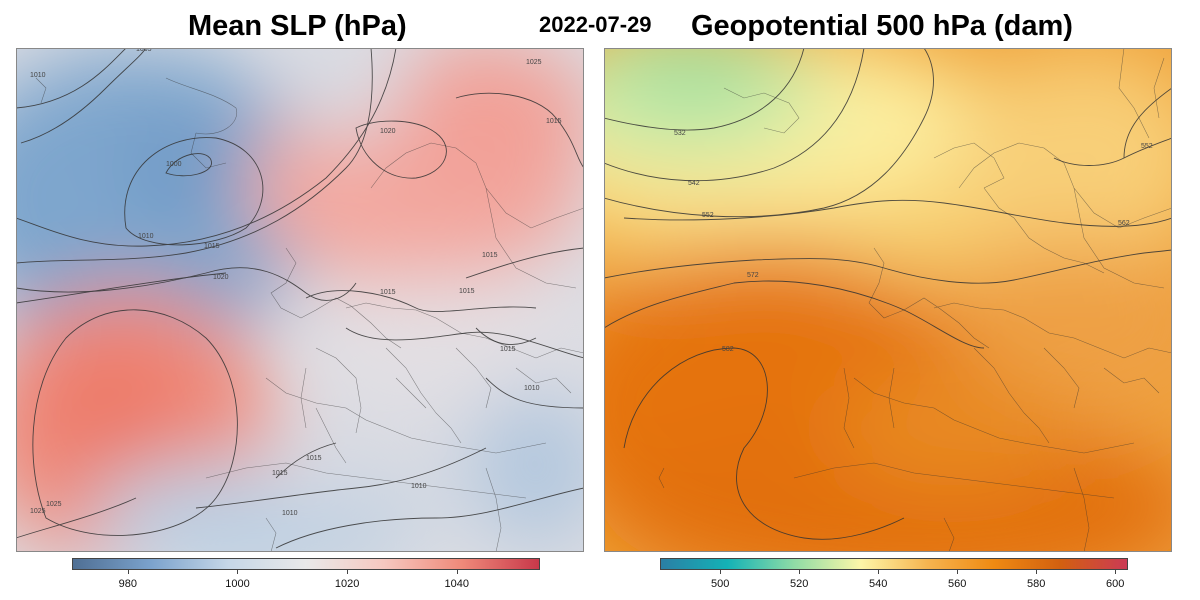 Image resolution: width=1200 pixels, height=600 pixels. I want to click on slp-colorbar, so click(306, 564).